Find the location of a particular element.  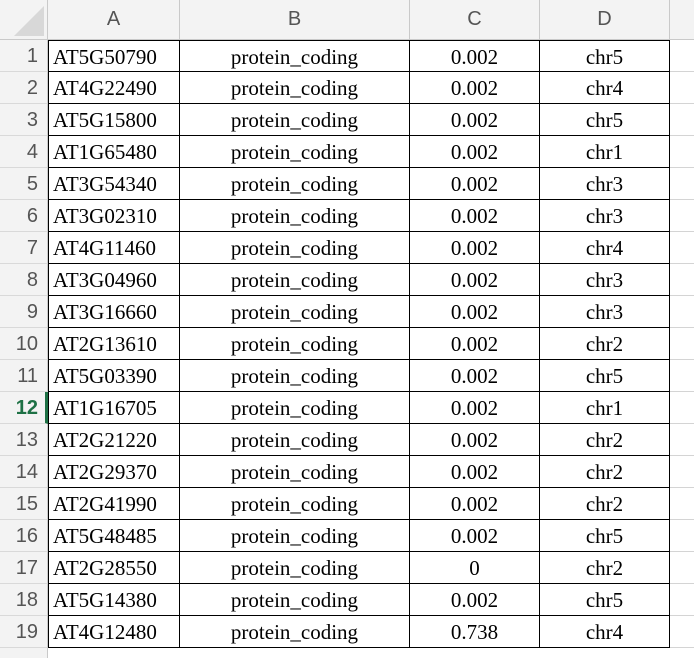

row-header: 17 is located at coordinates (24, 568).